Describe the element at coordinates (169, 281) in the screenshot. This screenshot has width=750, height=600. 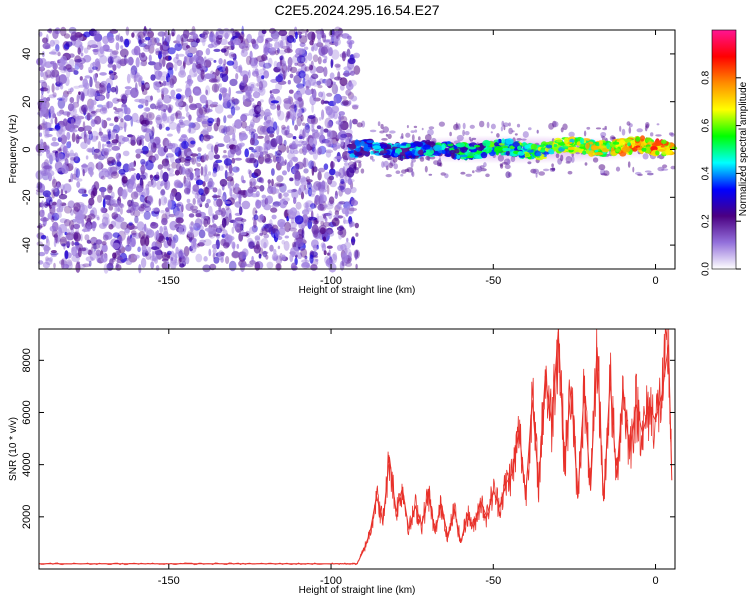
I see `x-tick-label: -150` at that location.